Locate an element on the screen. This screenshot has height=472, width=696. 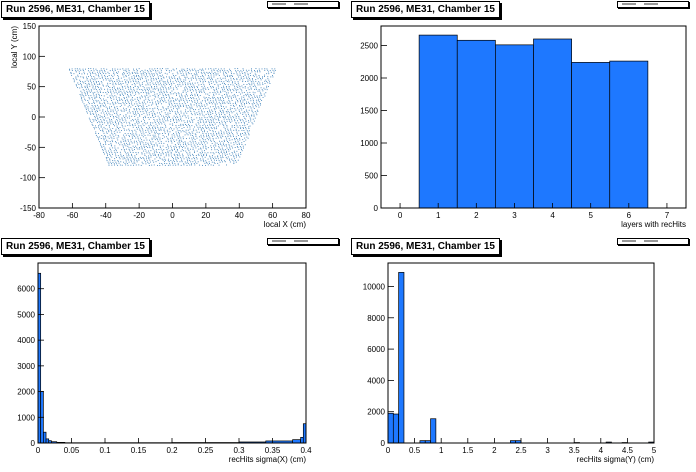
y-tick-label: 50 is located at coordinates (31, 87).